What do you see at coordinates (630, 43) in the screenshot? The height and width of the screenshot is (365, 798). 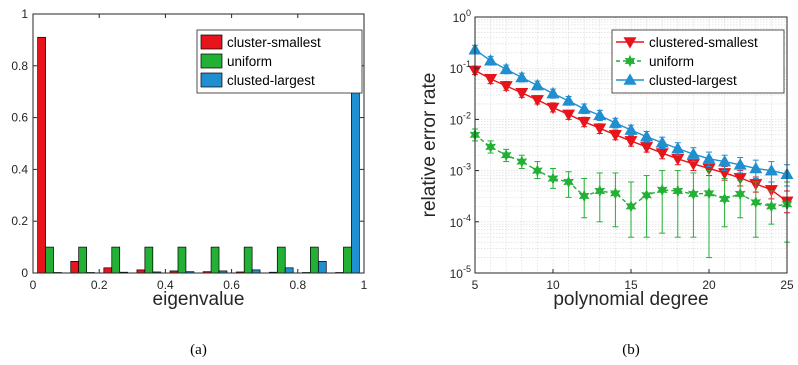 I see `legend-marker-clustered-smallest` at bounding box center [630, 43].